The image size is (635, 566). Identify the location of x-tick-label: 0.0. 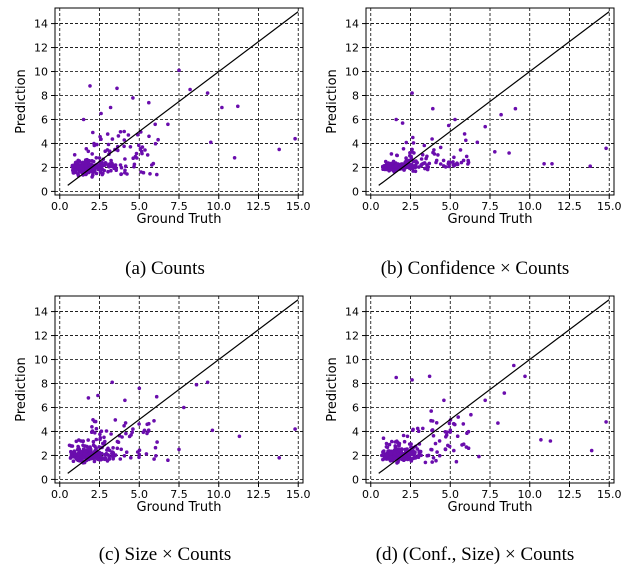
(60, 494).